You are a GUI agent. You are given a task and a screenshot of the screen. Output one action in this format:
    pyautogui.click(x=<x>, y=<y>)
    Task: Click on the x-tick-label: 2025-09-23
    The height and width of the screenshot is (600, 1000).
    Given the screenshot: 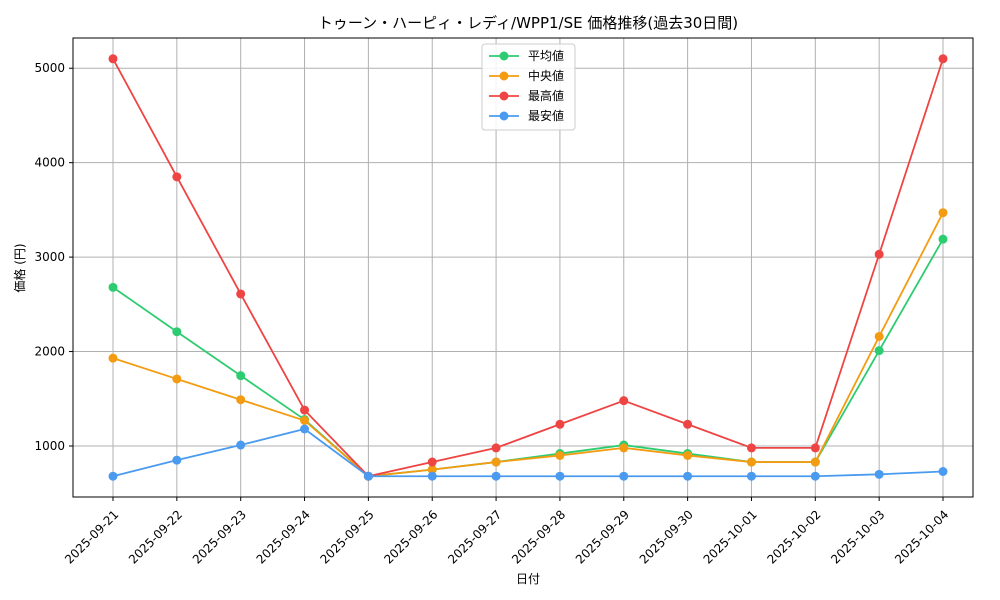 What is the action you would take?
    pyautogui.click(x=219, y=536)
    